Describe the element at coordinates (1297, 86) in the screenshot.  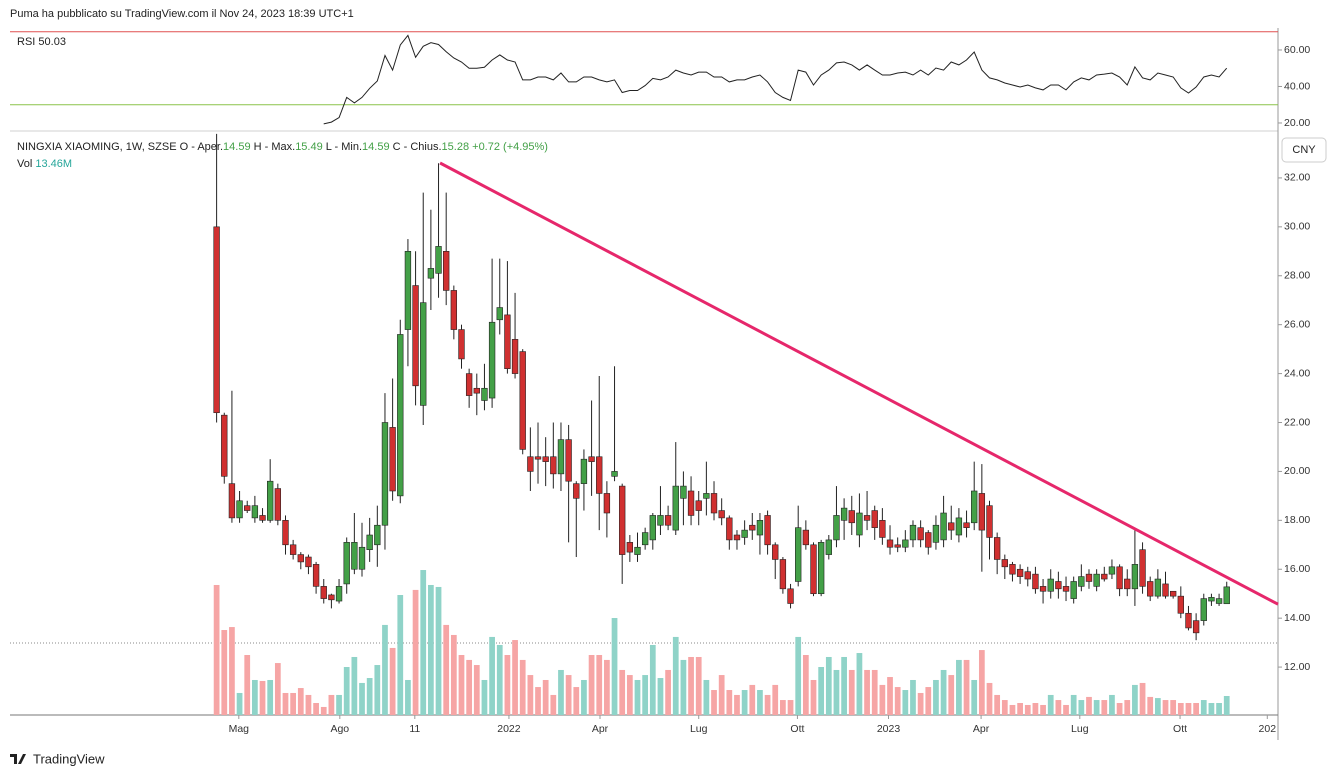
I see `rsi-tick-label: 40.00` at that location.